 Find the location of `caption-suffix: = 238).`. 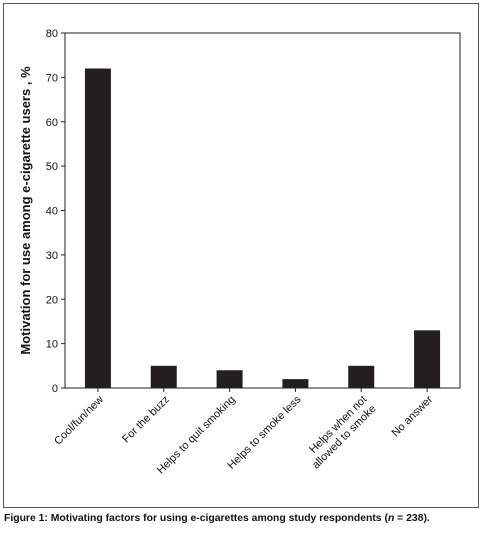

caption-suffix: = 238). is located at coordinates (412, 518).